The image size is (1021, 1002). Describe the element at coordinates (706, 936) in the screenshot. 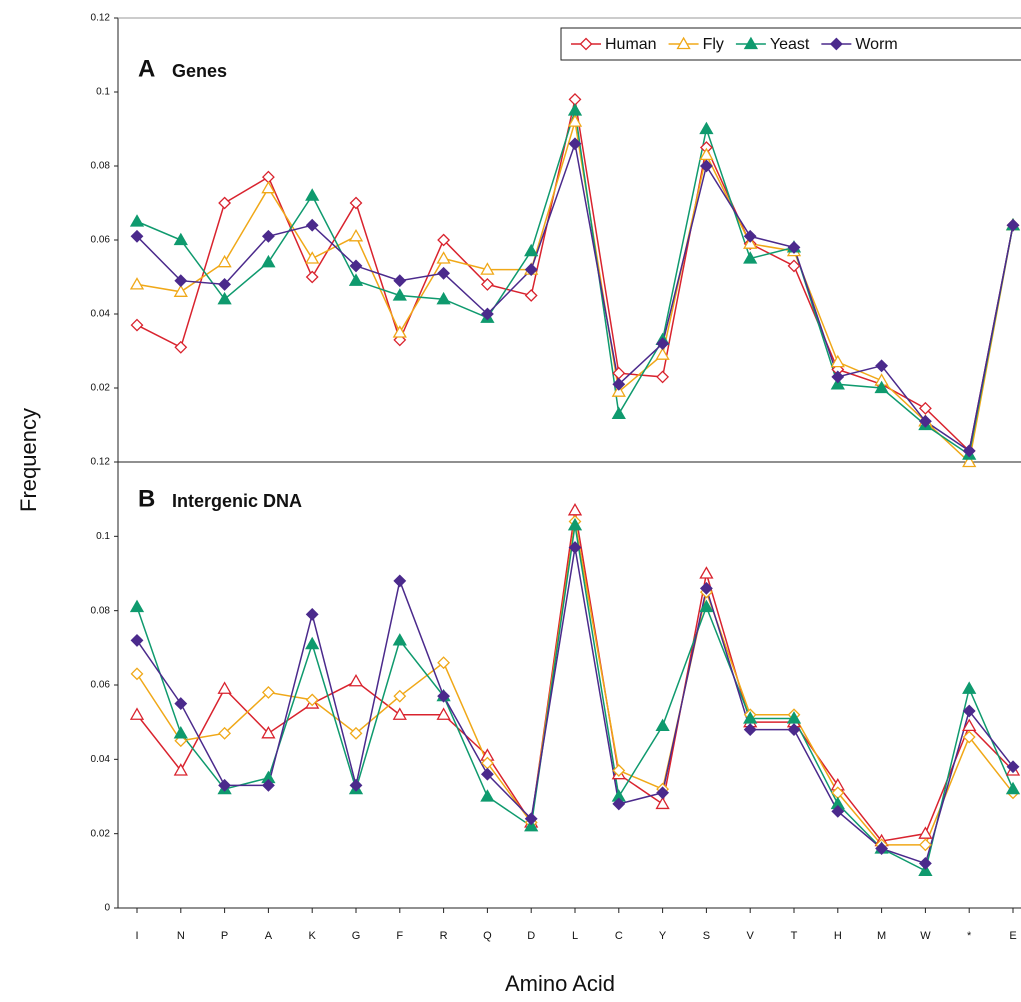

I see `x-tick-label: S` at that location.